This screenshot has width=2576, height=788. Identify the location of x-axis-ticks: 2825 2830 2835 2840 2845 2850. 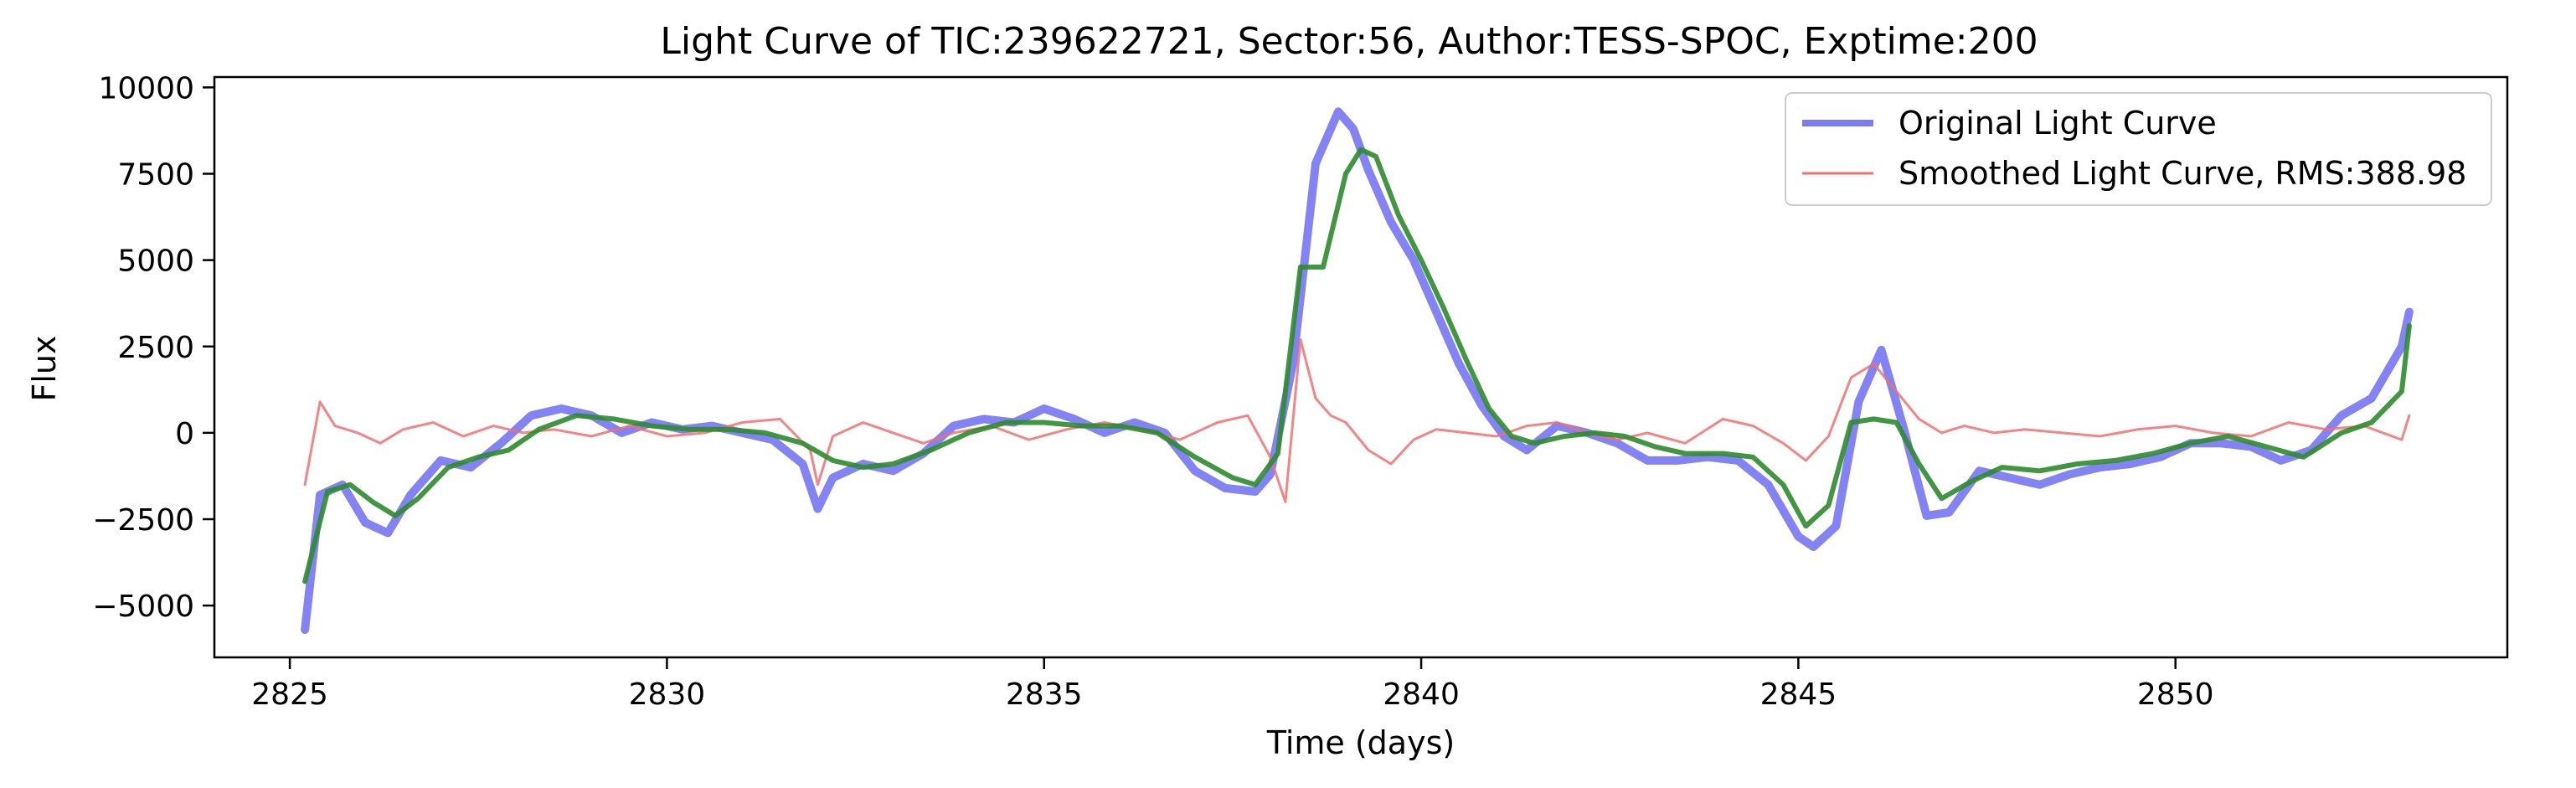
(1232, 684).